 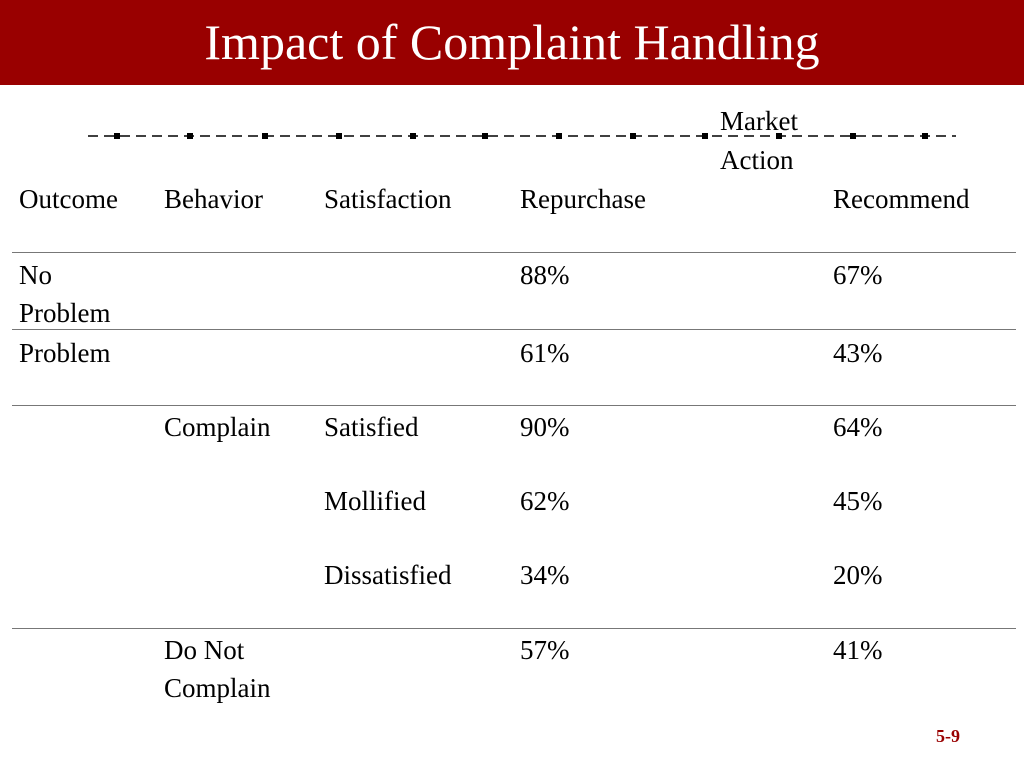 What do you see at coordinates (545, 501) in the screenshot?
I see `cell-repurchase: 62%` at bounding box center [545, 501].